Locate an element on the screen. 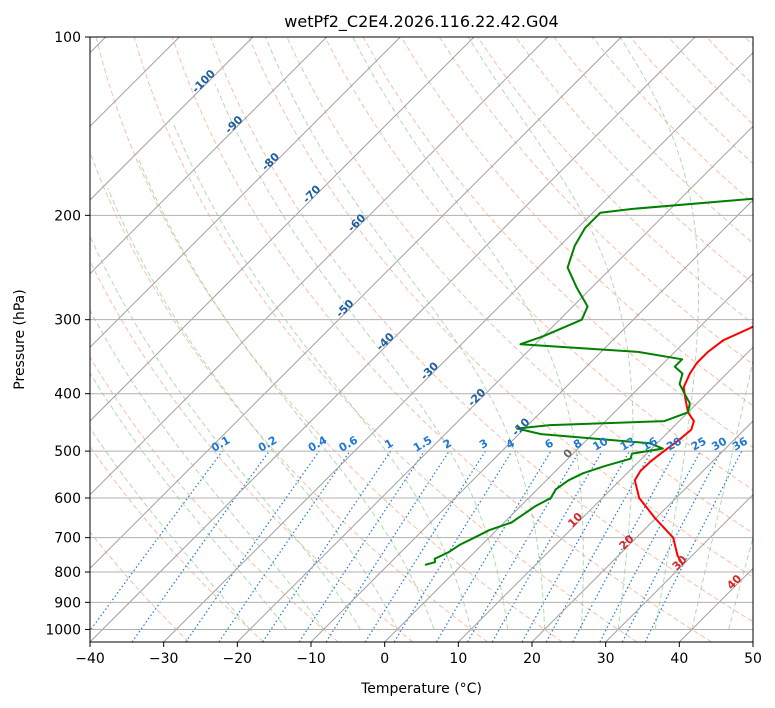 The image size is (775, 708). y-tick-label: 200 is located at coordinates (67, 216).